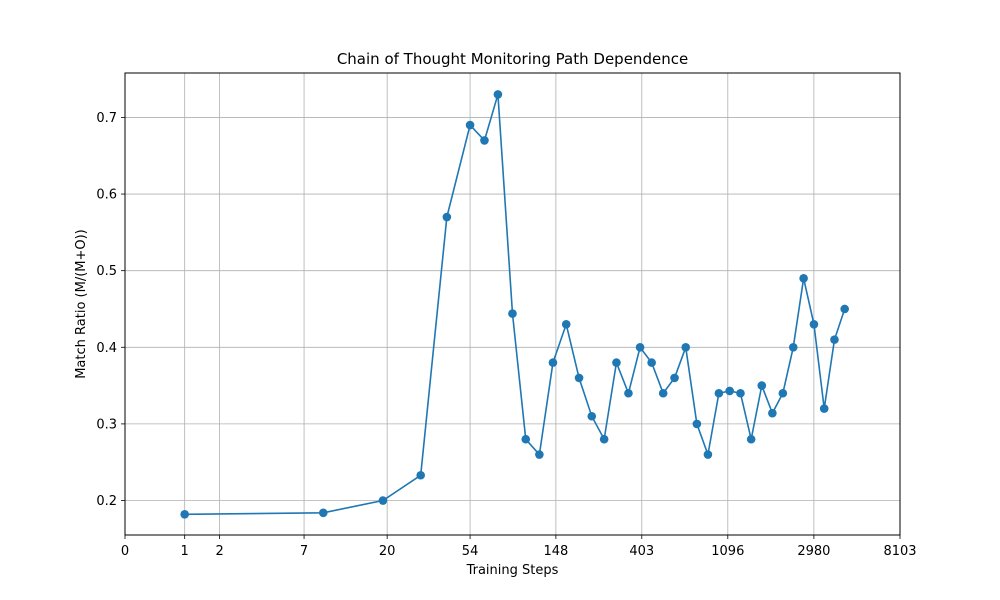 The image size is (1000, 600). What do you see at coordinates (106, 501) in the screenshot?
I see `y-tick-label: 0.2` at bounding box center [106, 501].